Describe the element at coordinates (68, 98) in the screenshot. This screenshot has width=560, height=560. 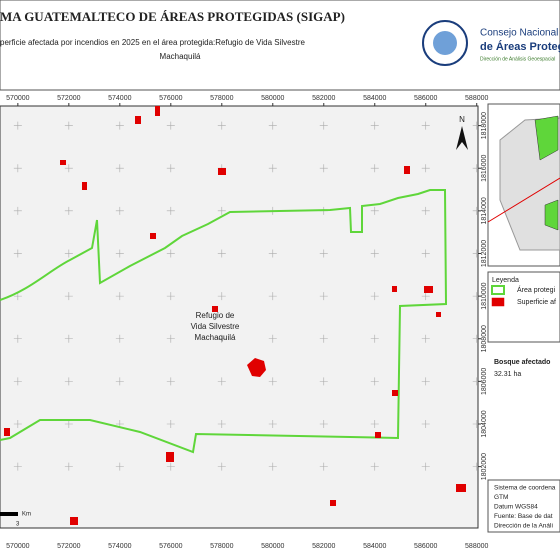
I see `x-tick-label: 572000` at that location.